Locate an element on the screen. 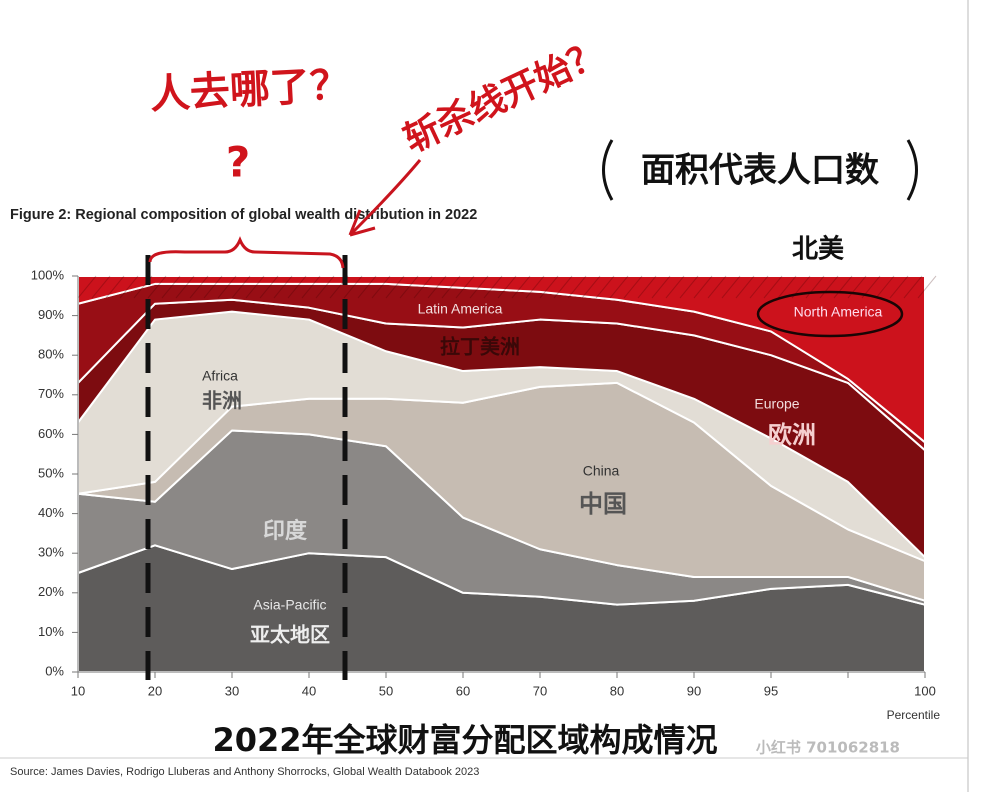 The image size is (984, 792). circle-mark is located at coordinates (830, 314).